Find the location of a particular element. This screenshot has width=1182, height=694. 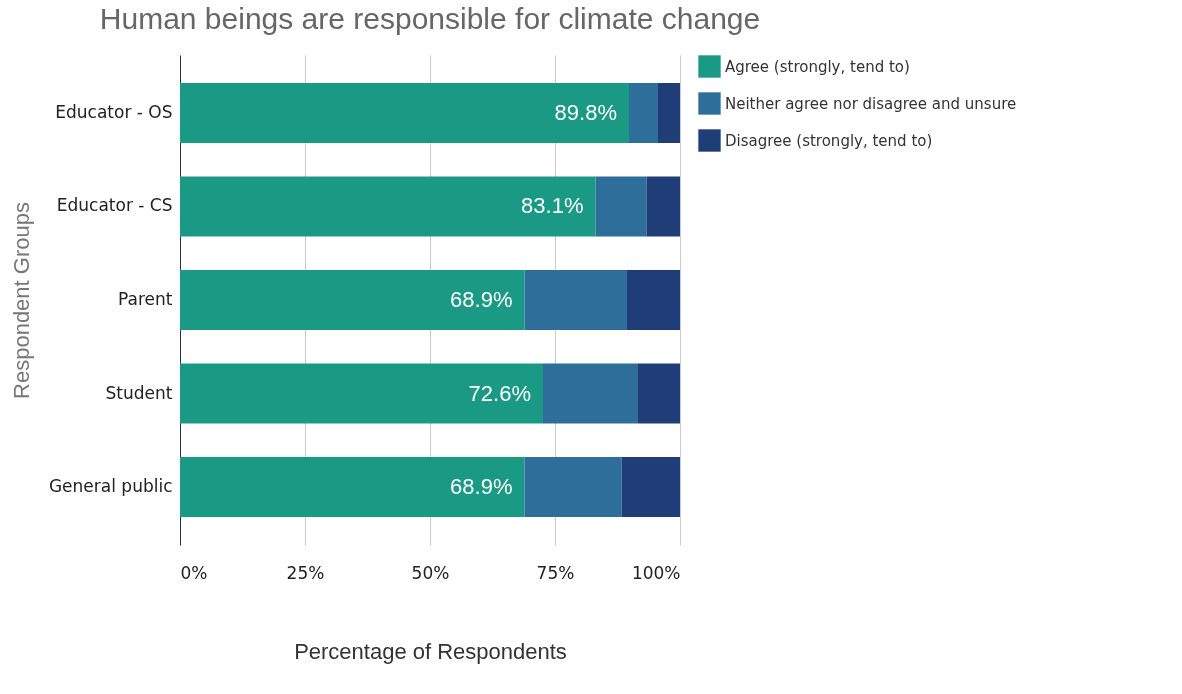

y-tick-label: Educator - CS is located at coordinates (114, 205).